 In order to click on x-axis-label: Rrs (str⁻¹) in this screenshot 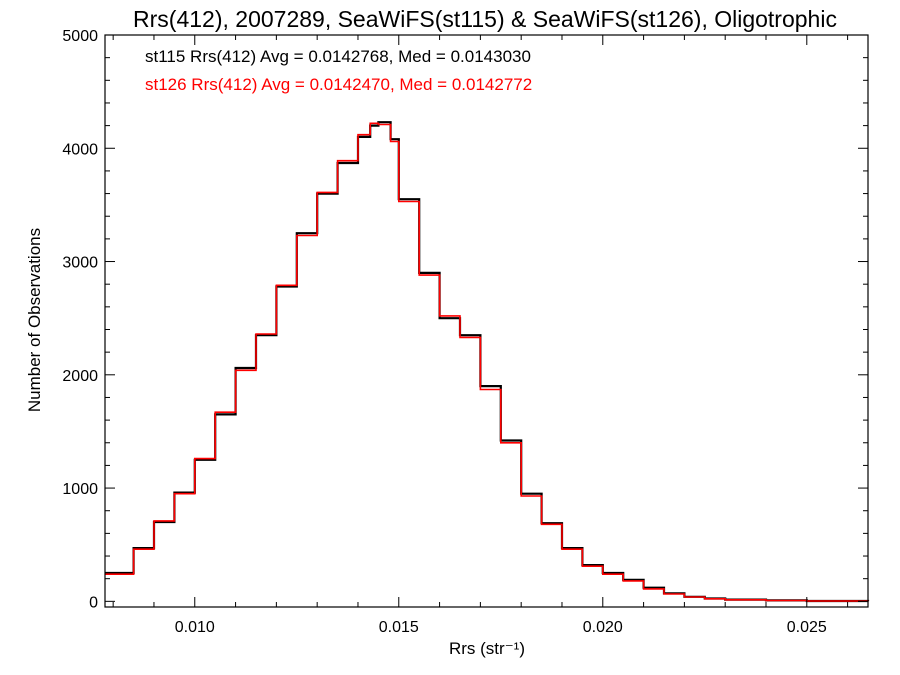, I will do `click(487, 648)`.